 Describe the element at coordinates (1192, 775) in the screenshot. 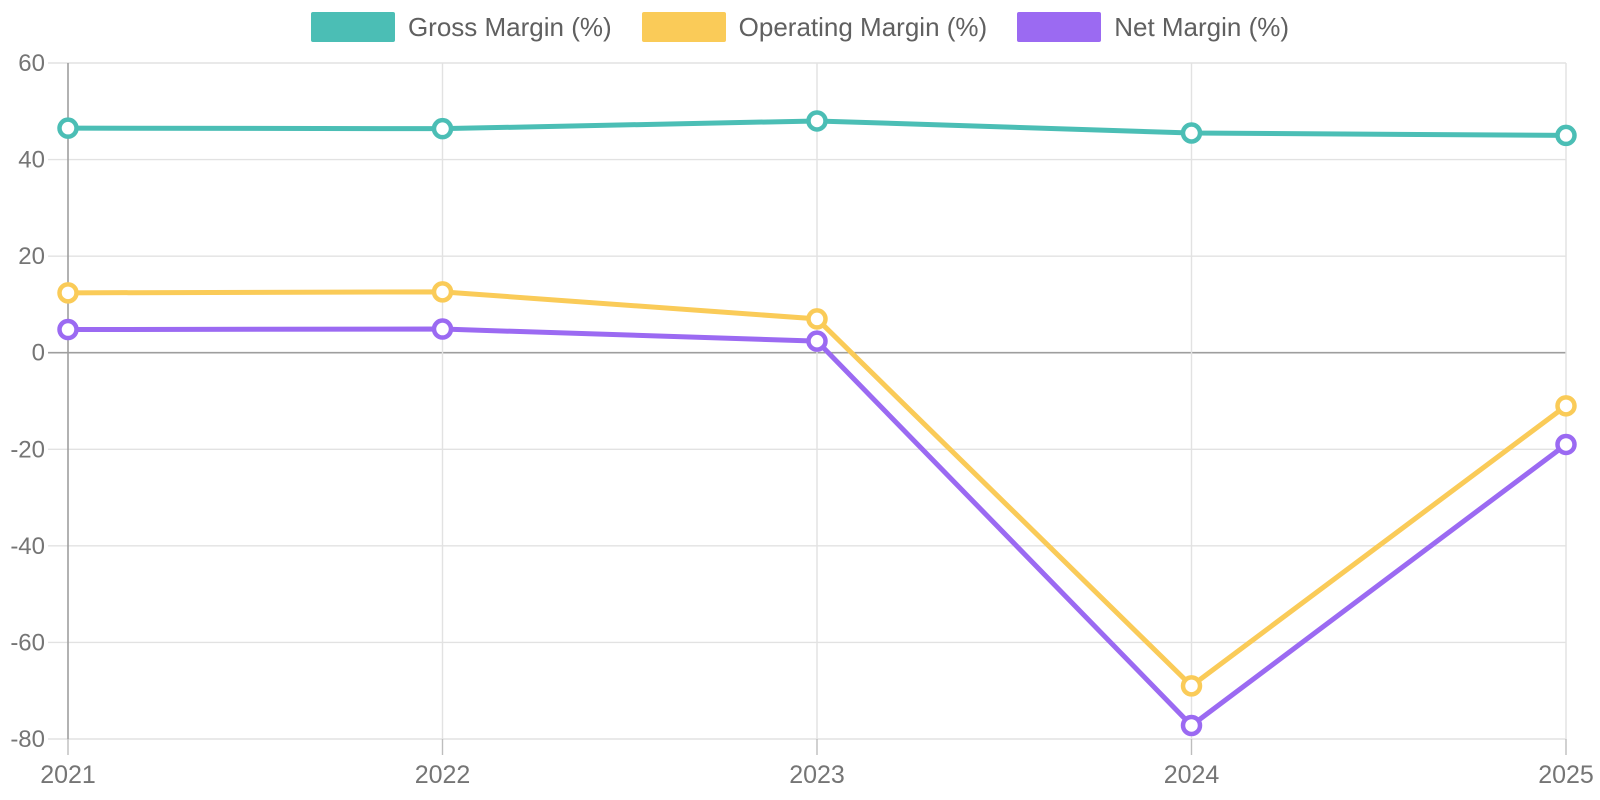

I see `x-axis-tick-label: 2024` at that location.